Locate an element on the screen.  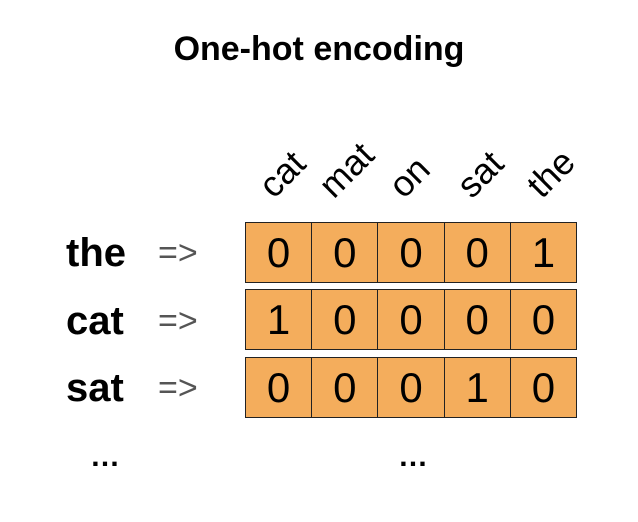
vector-row: 0 0 0 0 1 is located at coordinates (411, 252).